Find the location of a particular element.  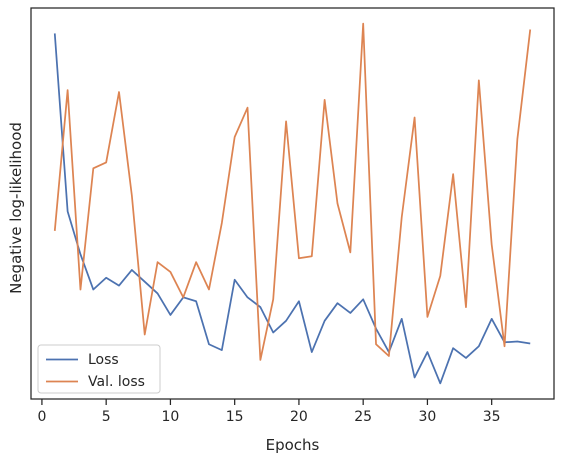

legend-label-val-loss: Val. loss is located at coordinates (116, 382).